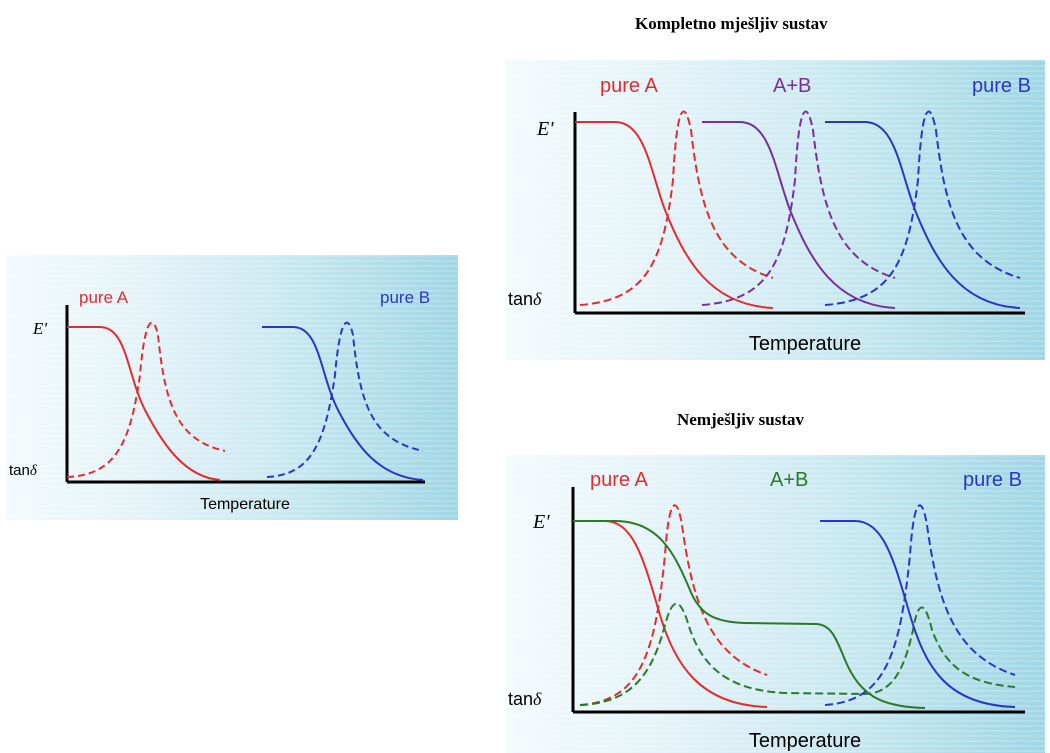  I want to click on heading-immiscible: Nemješljiv sustav, so click(741, 419).